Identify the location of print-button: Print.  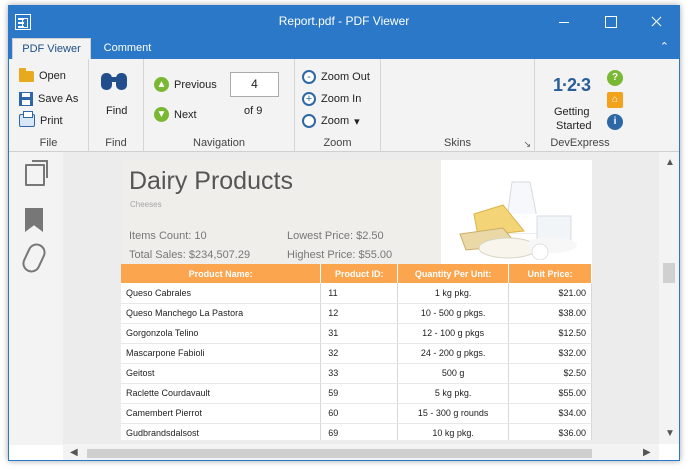
(41, 119).